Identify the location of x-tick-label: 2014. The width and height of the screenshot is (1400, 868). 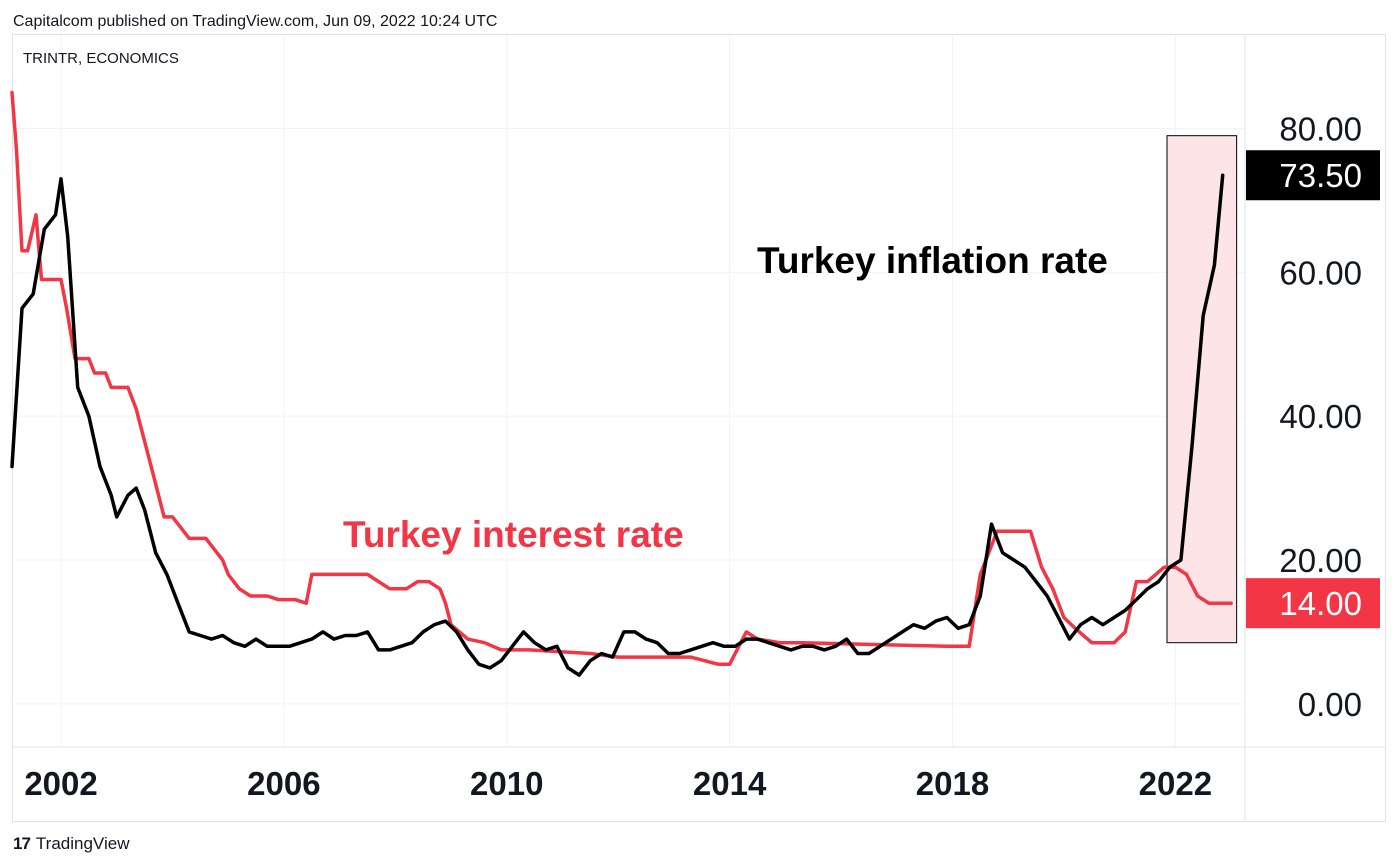
(730, 783).